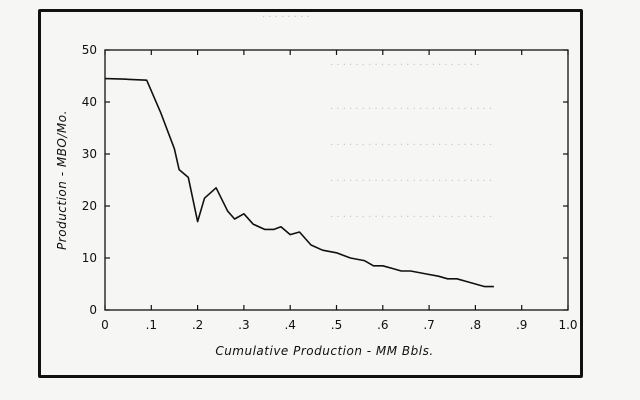 This screenshot has height=400, width=640. Describe the element at coordinates (567, 325) in the screenshot. I see `x-tick-label: 1.0` at that location.